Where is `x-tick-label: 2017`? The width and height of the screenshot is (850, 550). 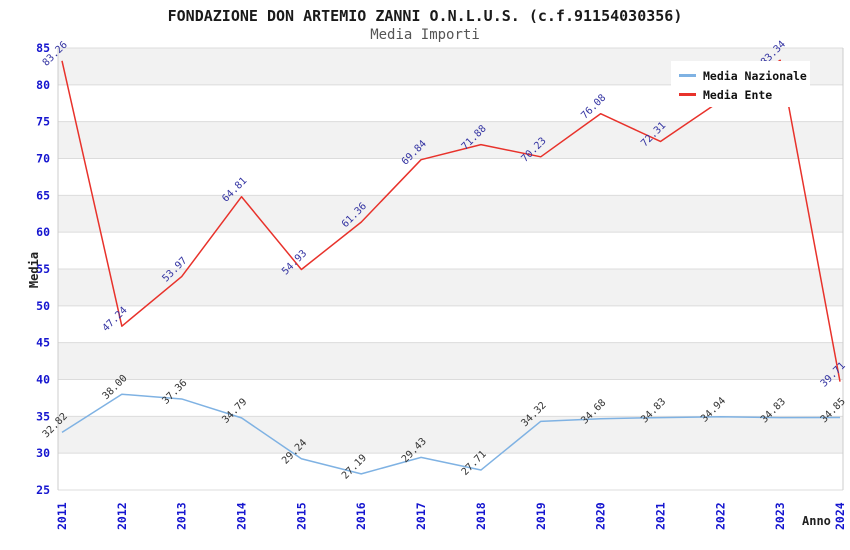
x-tick-label: 2017 is located at coordinates (421, 516).